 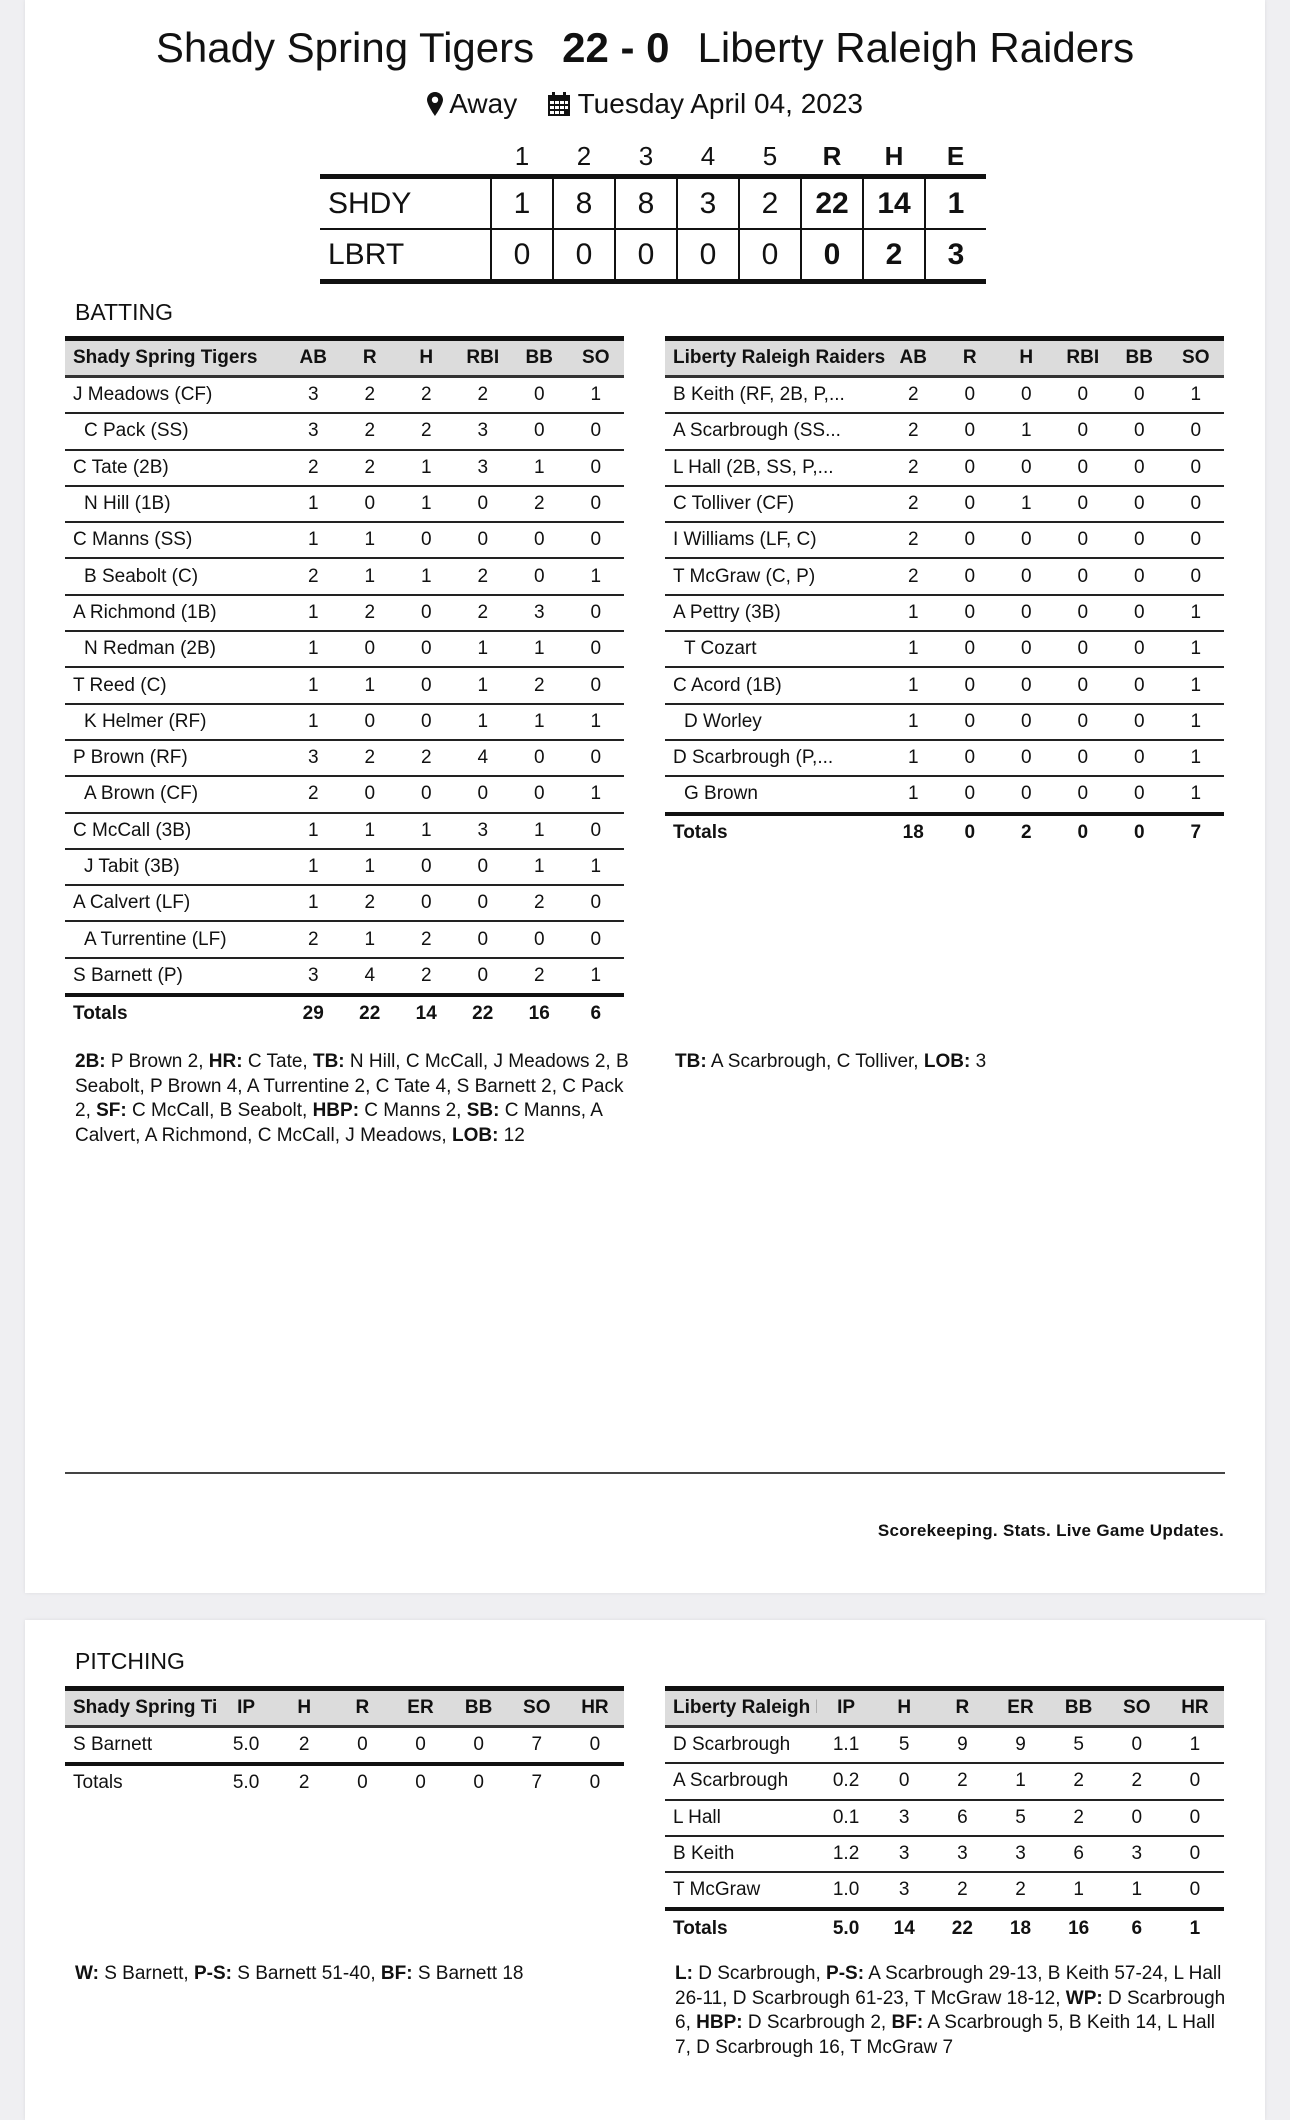 I want to click on stat-column-header: BB, so click(x=1139, y=357).